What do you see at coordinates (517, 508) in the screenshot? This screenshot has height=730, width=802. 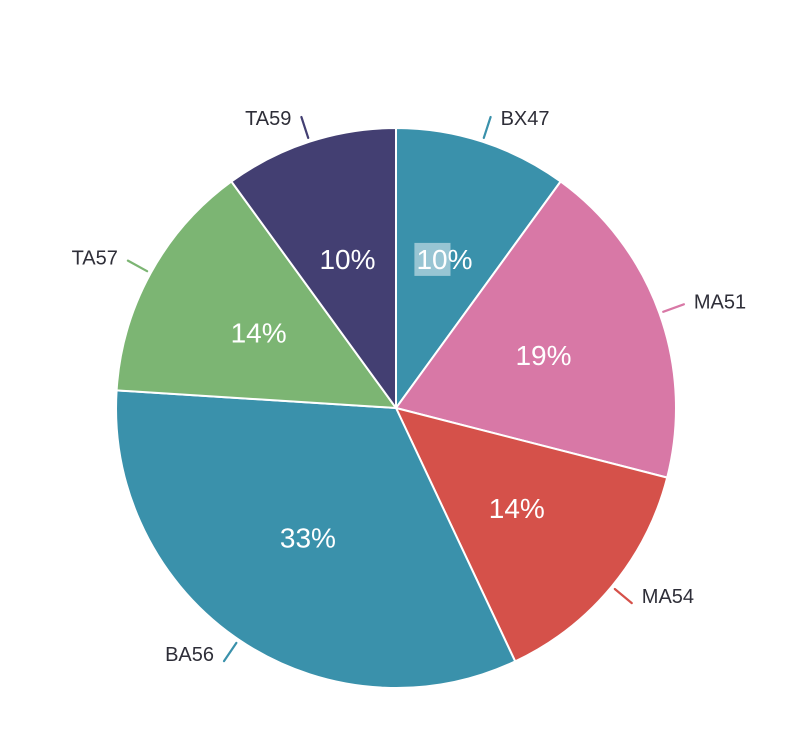 I see `percent-label-MA54: 14%` at bounding box center [517, 508].